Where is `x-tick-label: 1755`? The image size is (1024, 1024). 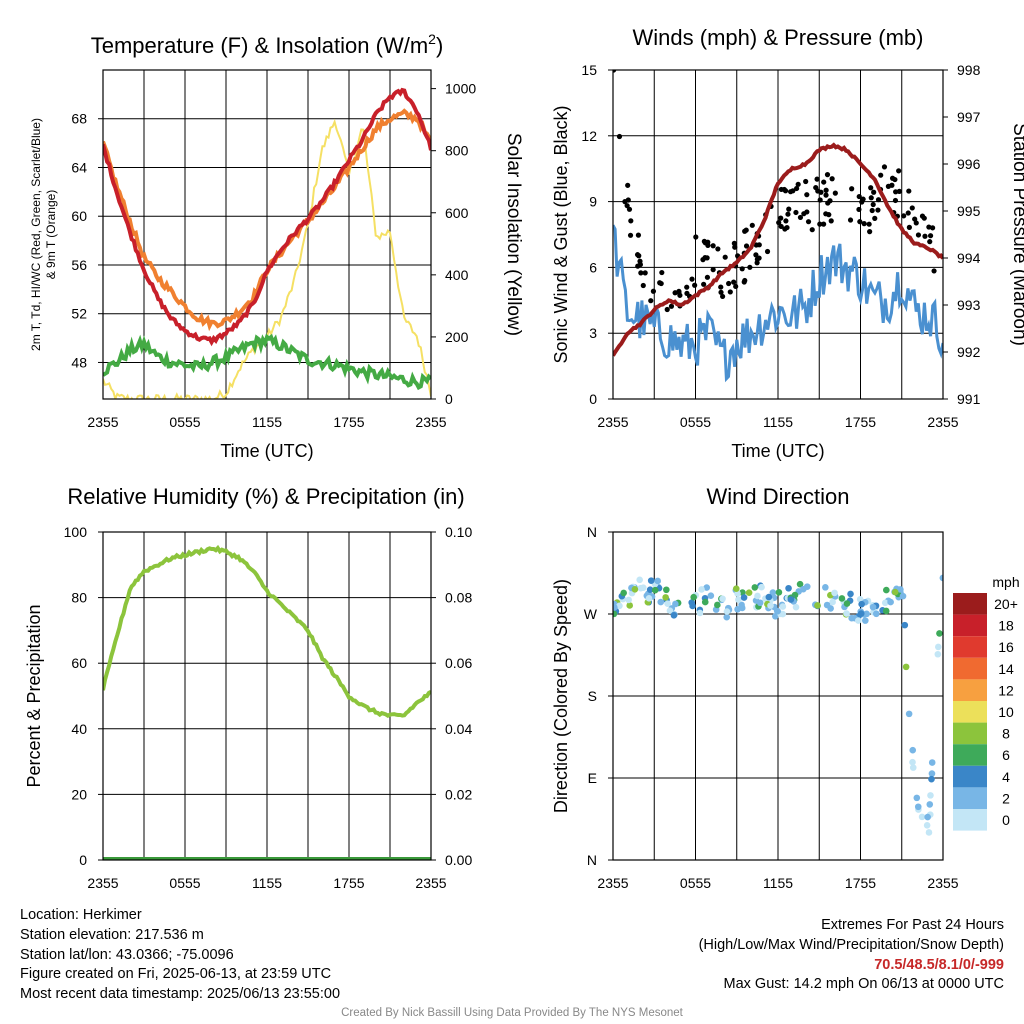 x-tick-label: 1755 is located at coordinates (348, 883).